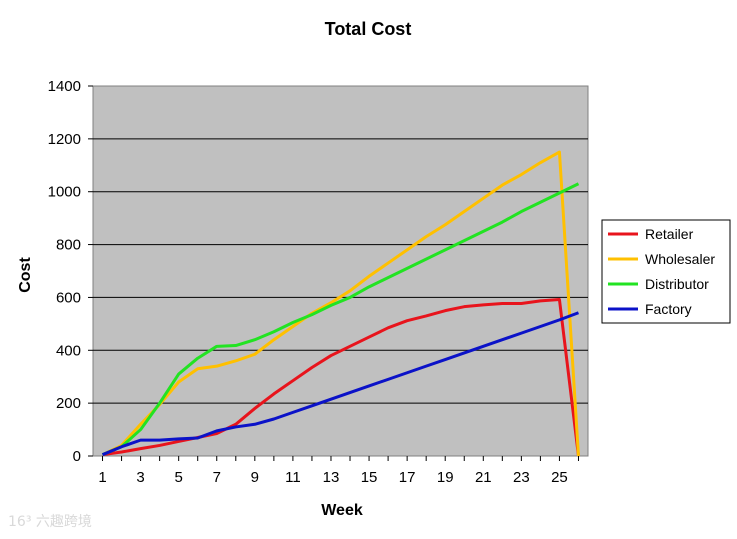 The image size is (737, 539). What do you see at coordinates (483, 477) in the screenshot?
I see `x-tick-label: 21` at bounding box center [483, 477].